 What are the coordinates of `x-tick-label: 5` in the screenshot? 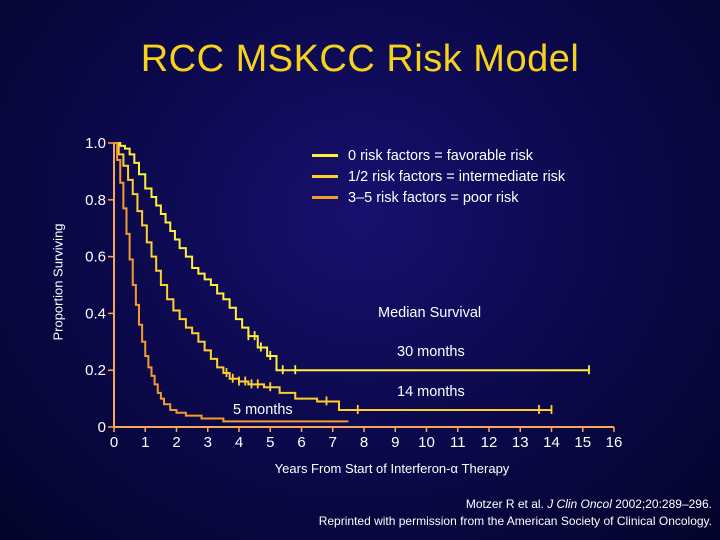 It's located at (270, 442).